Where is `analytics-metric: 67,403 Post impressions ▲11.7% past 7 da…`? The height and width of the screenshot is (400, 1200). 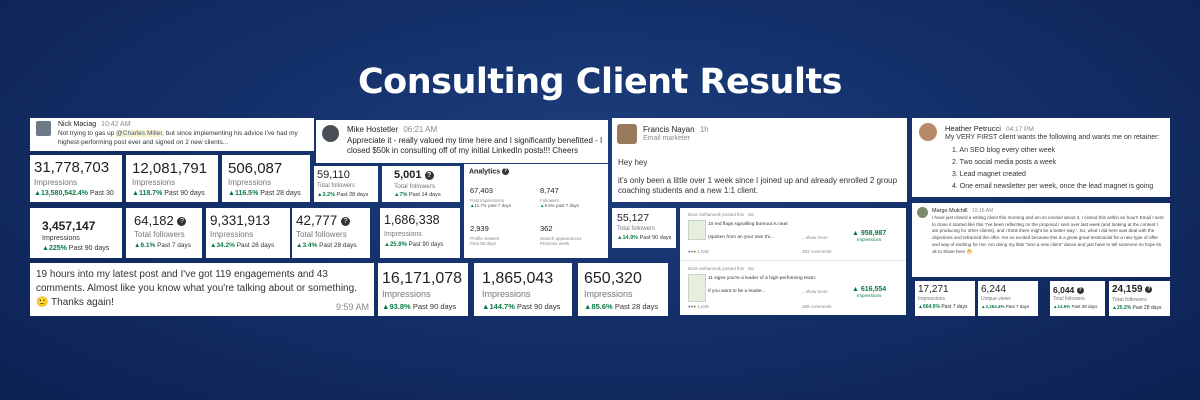
analytics-metric: 67,403 Post impressions ▲11.7% past 7 da… is located at coordinates (501, 197).